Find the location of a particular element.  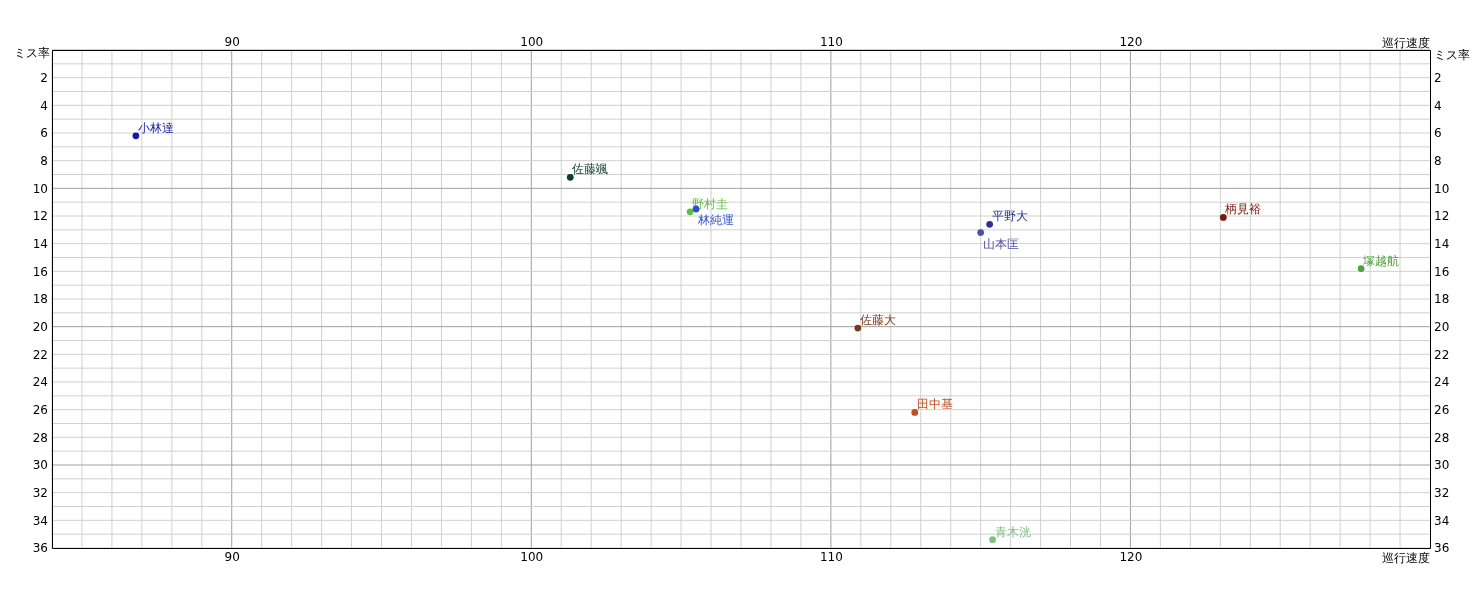

series-label: 小林達 is located at coordinates (155, 127).